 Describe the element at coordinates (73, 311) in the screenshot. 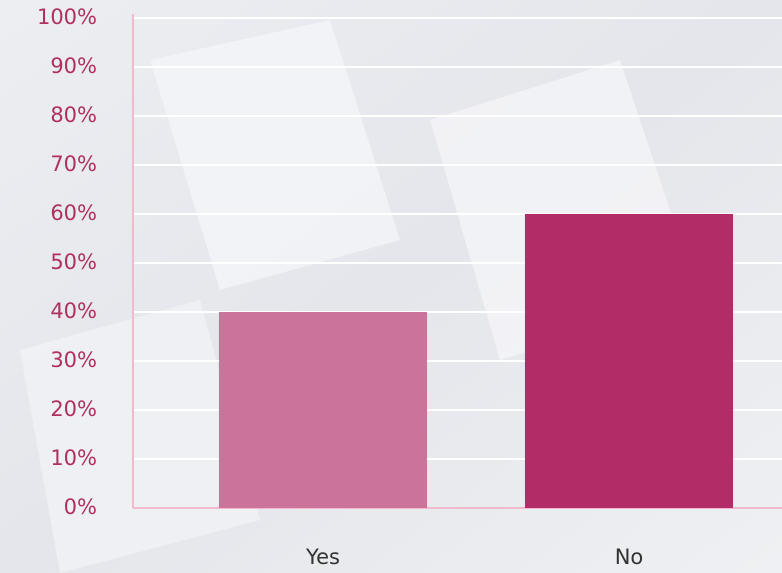

I see `y-tick-label: 40%` at that location.